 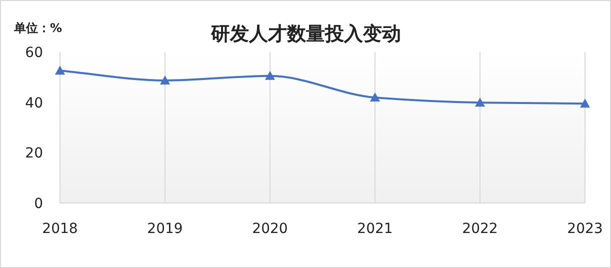 What do you see at coordinates (165, 229) in the screenshot?
I see `x-tick-label: 2019` at bounding box center [165, 229].